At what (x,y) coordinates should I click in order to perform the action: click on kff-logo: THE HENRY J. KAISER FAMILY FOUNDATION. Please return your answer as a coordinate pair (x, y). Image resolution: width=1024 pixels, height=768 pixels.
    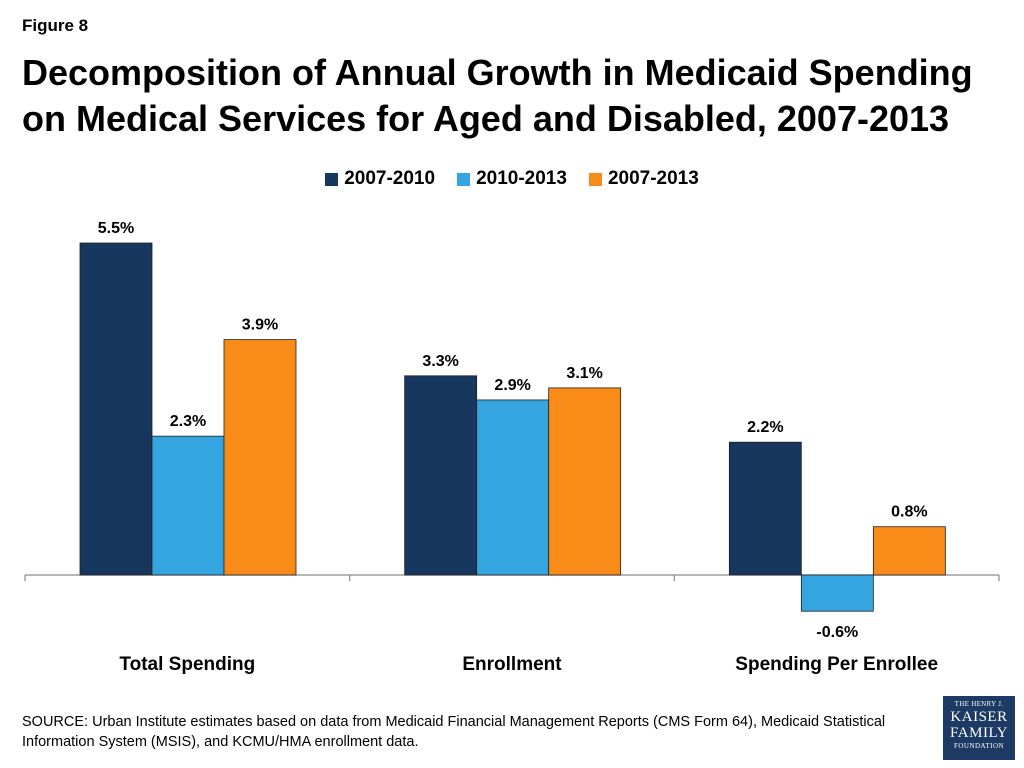
    Looking at the image, I should click on (979, 728).